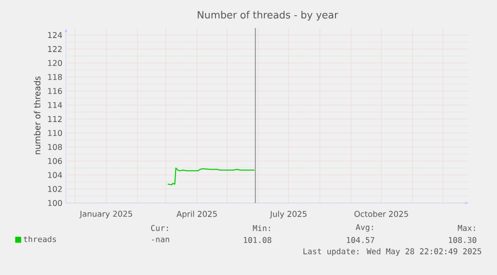  What do you see at coordinates (268, 15) in the screenshot?
I see `chart-title: Number of threads - by year` at bounding box center [268, 15].